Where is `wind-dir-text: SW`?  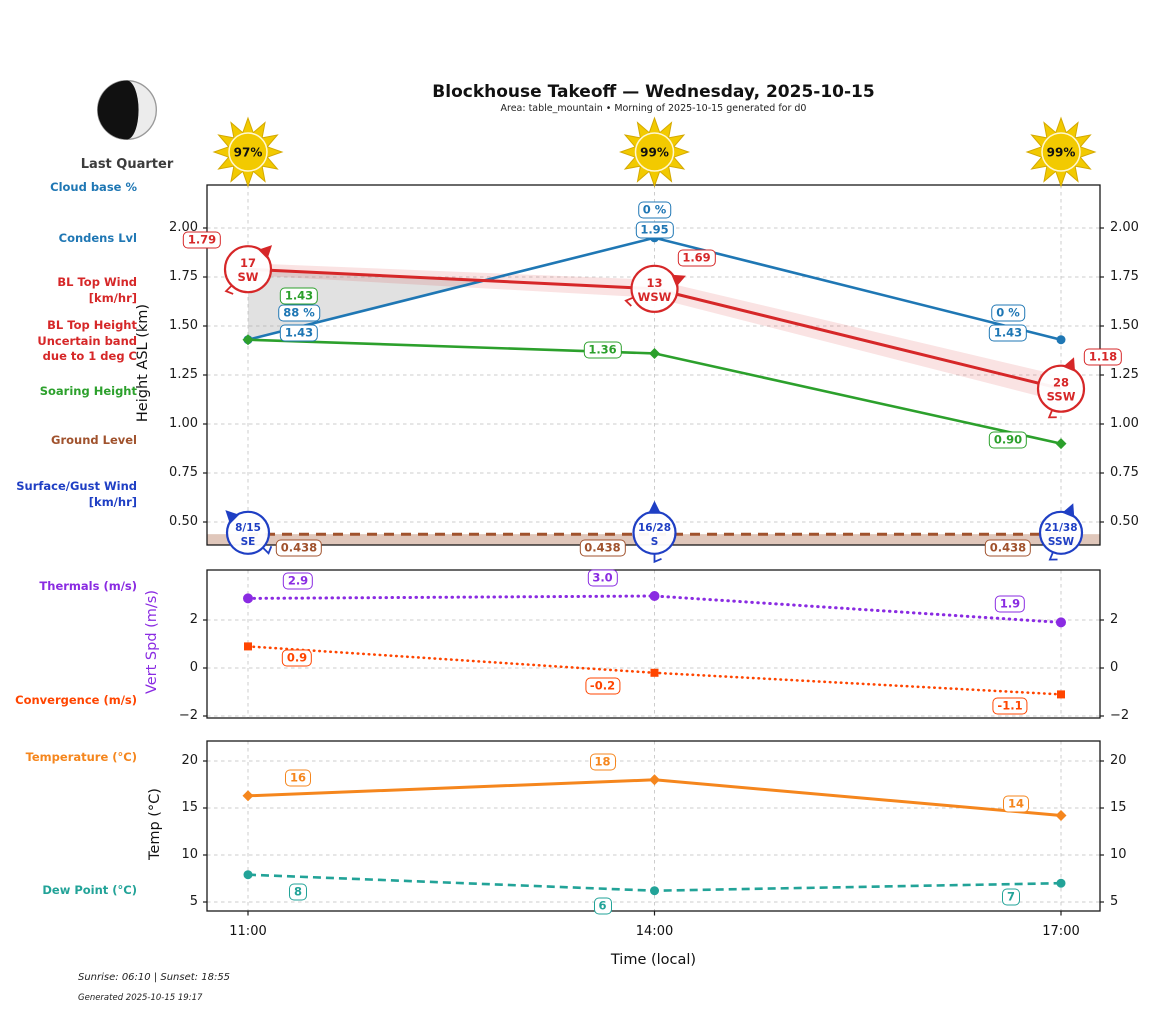
wind-dir-text: SW is located at coordinates (248, 277).